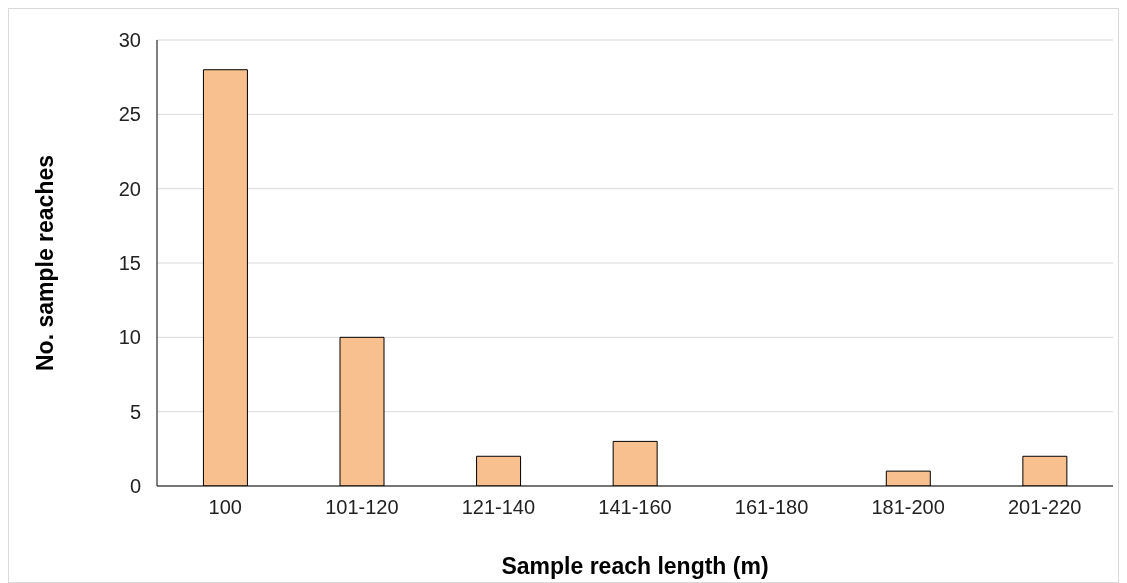  I want to click on y-tick-label: 25, so click(129, 114).